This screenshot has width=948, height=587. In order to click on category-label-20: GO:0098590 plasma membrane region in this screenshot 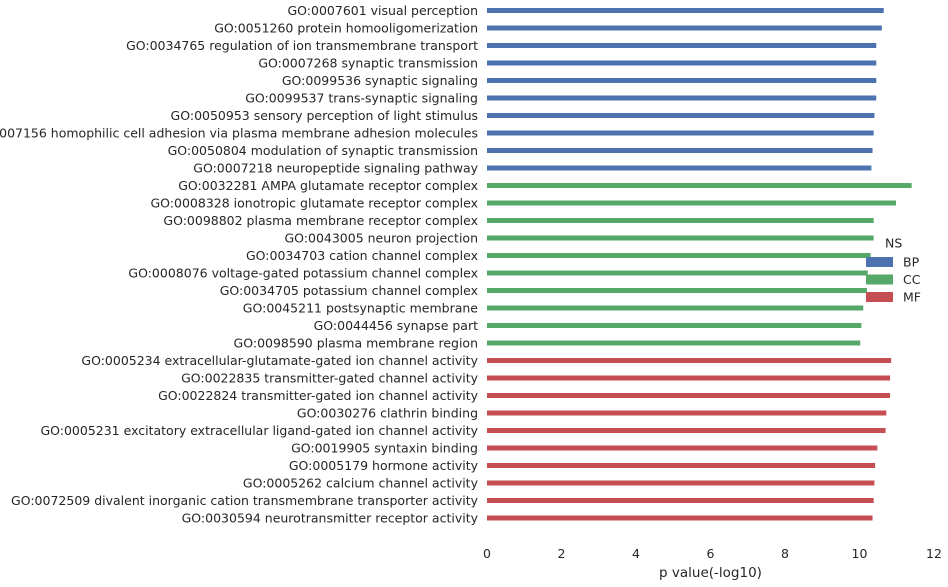, I will do `click(356, 343)`.